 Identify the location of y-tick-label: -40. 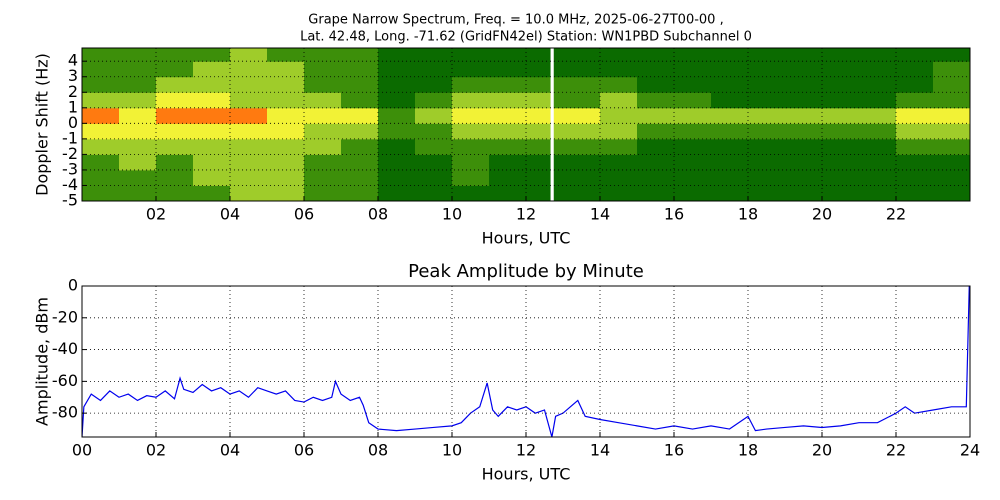
(65, 348).